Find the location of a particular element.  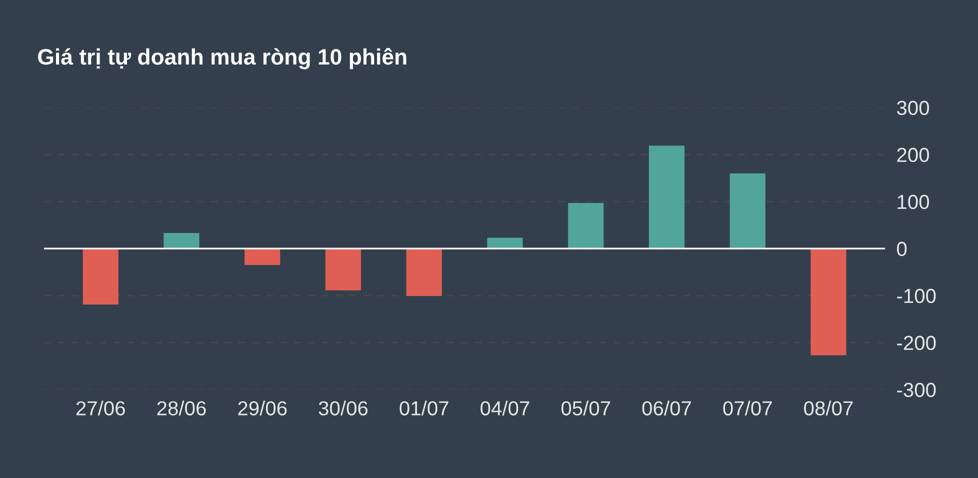

x-tick-label: 30/06 is located at coordinates (343, 408).